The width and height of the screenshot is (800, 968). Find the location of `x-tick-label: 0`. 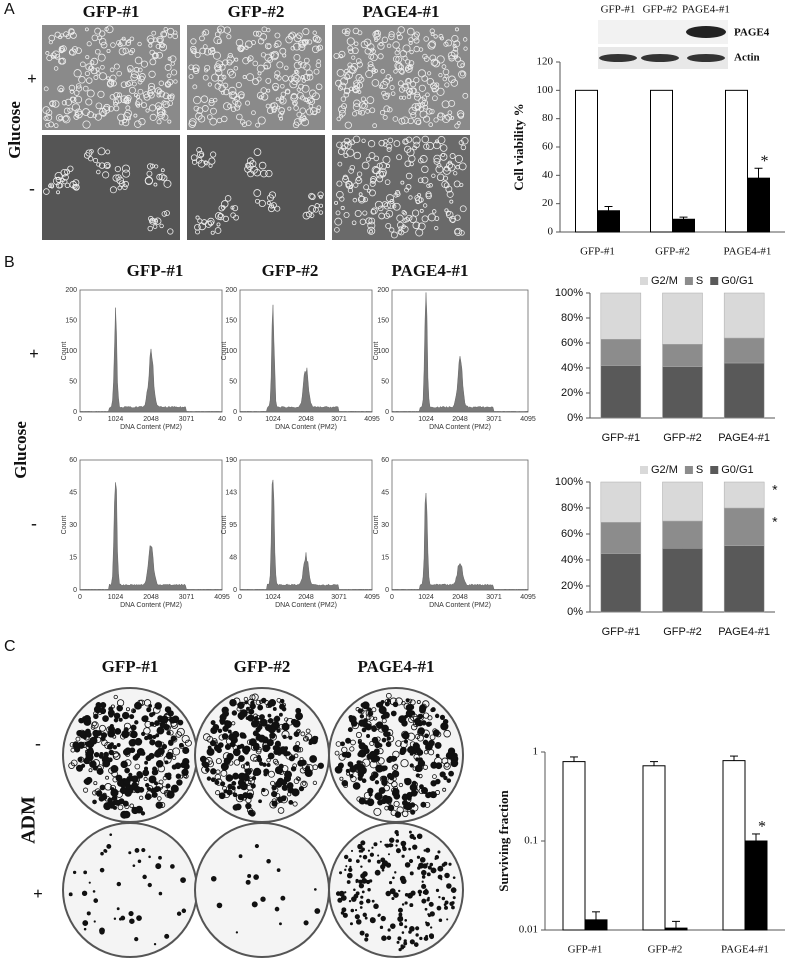

x-tick-label: 0 is located at coordinates (80, 597).